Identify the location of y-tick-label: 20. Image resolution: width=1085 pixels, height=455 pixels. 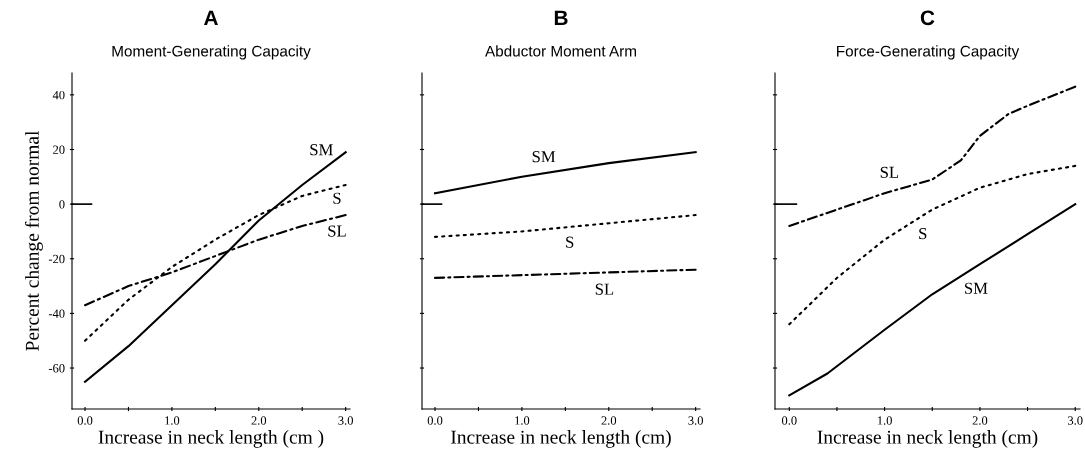
(59, 149).